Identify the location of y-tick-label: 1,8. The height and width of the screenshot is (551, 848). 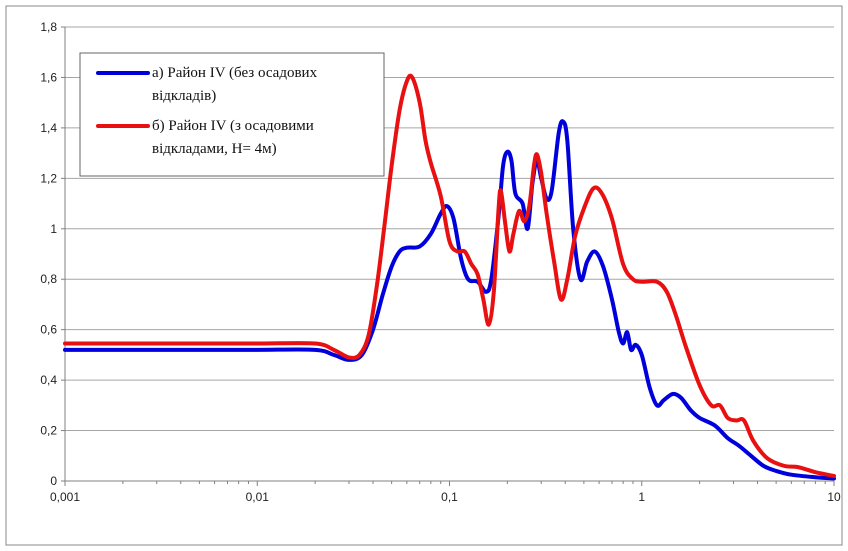
(48, 27).